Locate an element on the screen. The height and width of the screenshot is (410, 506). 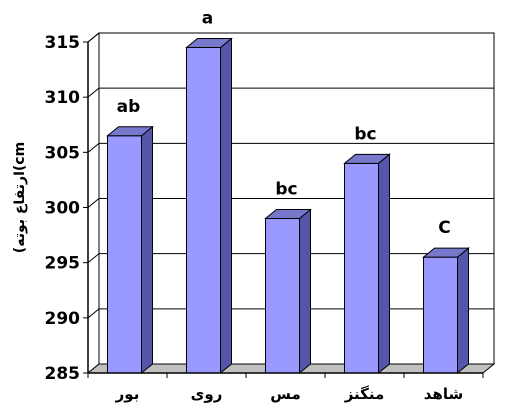
data-label: a is located at coordinates (207, 19).